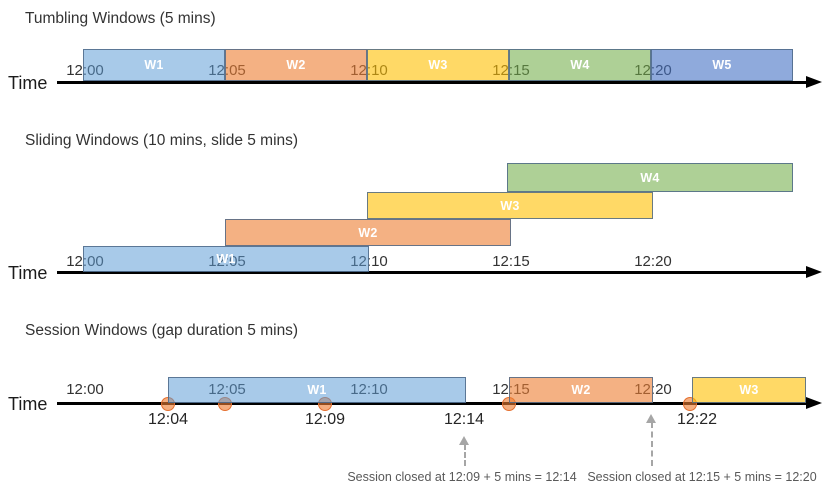  Describe the element at coordinates (28, 273) in the screenshot. I see `sliding-time-axis-label: Time` at that location.